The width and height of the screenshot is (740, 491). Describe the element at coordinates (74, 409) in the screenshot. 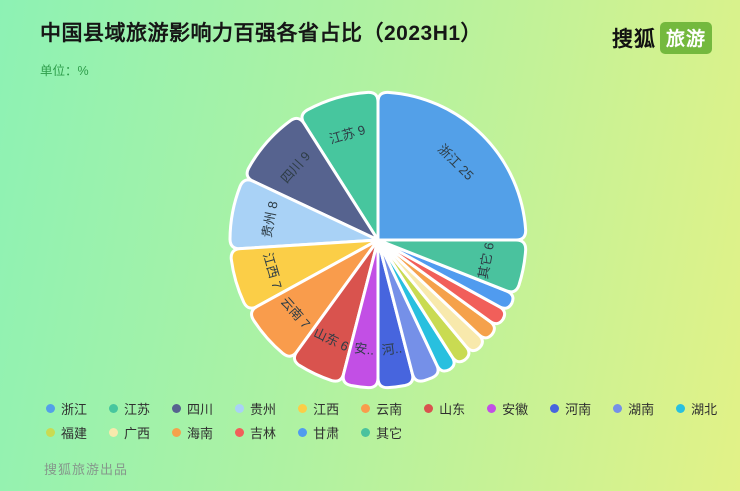

I see `legend-label: 浙江` at that location.